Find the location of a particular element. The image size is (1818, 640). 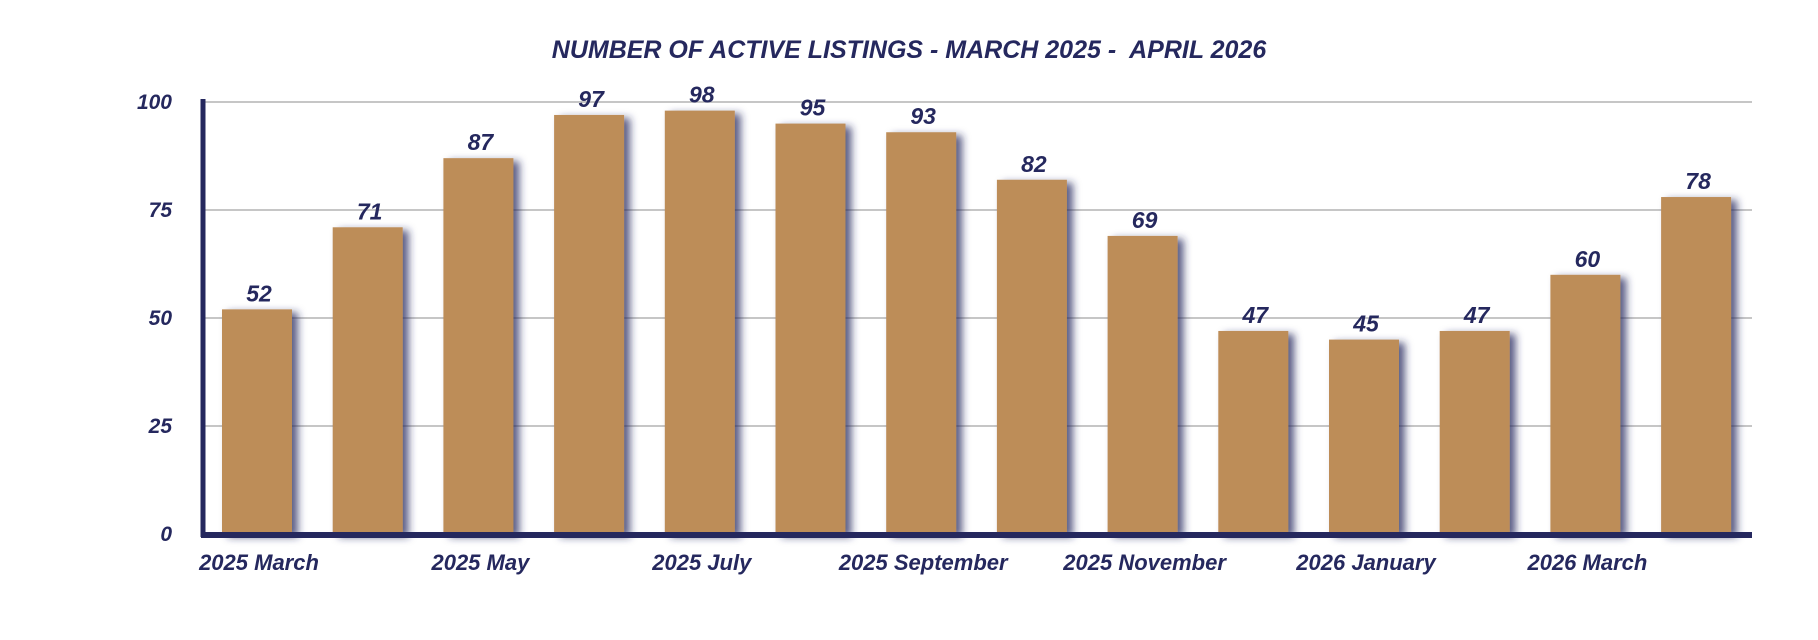

data-label: 60 is located at coordinates (1588, 259).